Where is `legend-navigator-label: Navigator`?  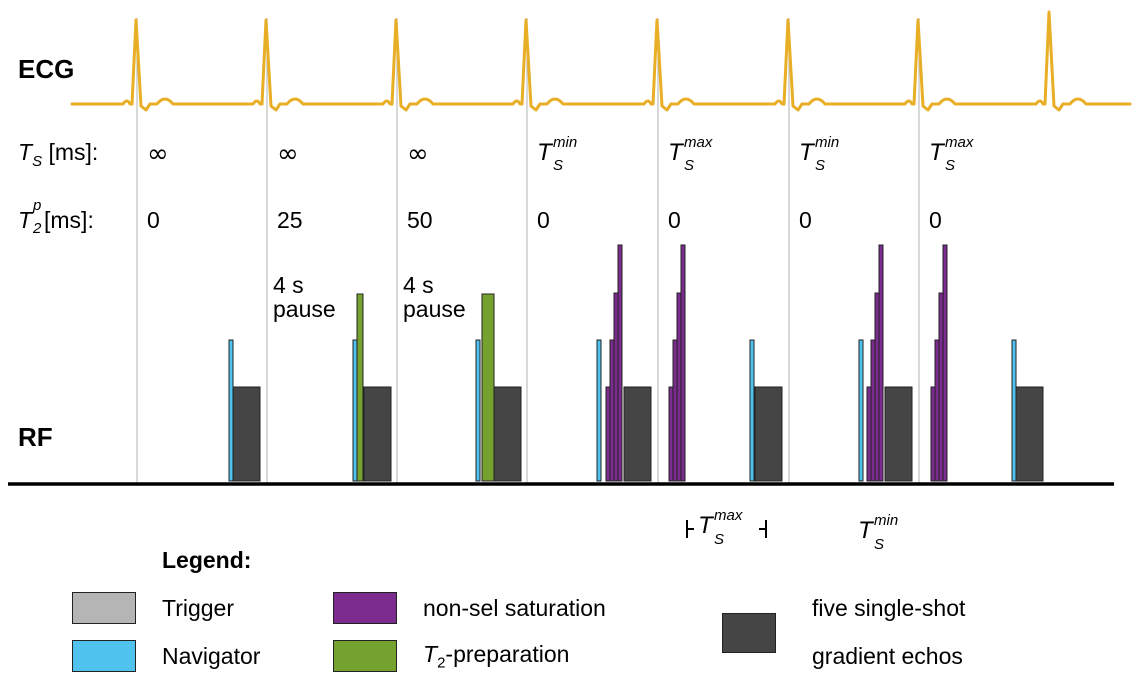
legend-navigator-label: Navigator is located at coordinates (211, 655).